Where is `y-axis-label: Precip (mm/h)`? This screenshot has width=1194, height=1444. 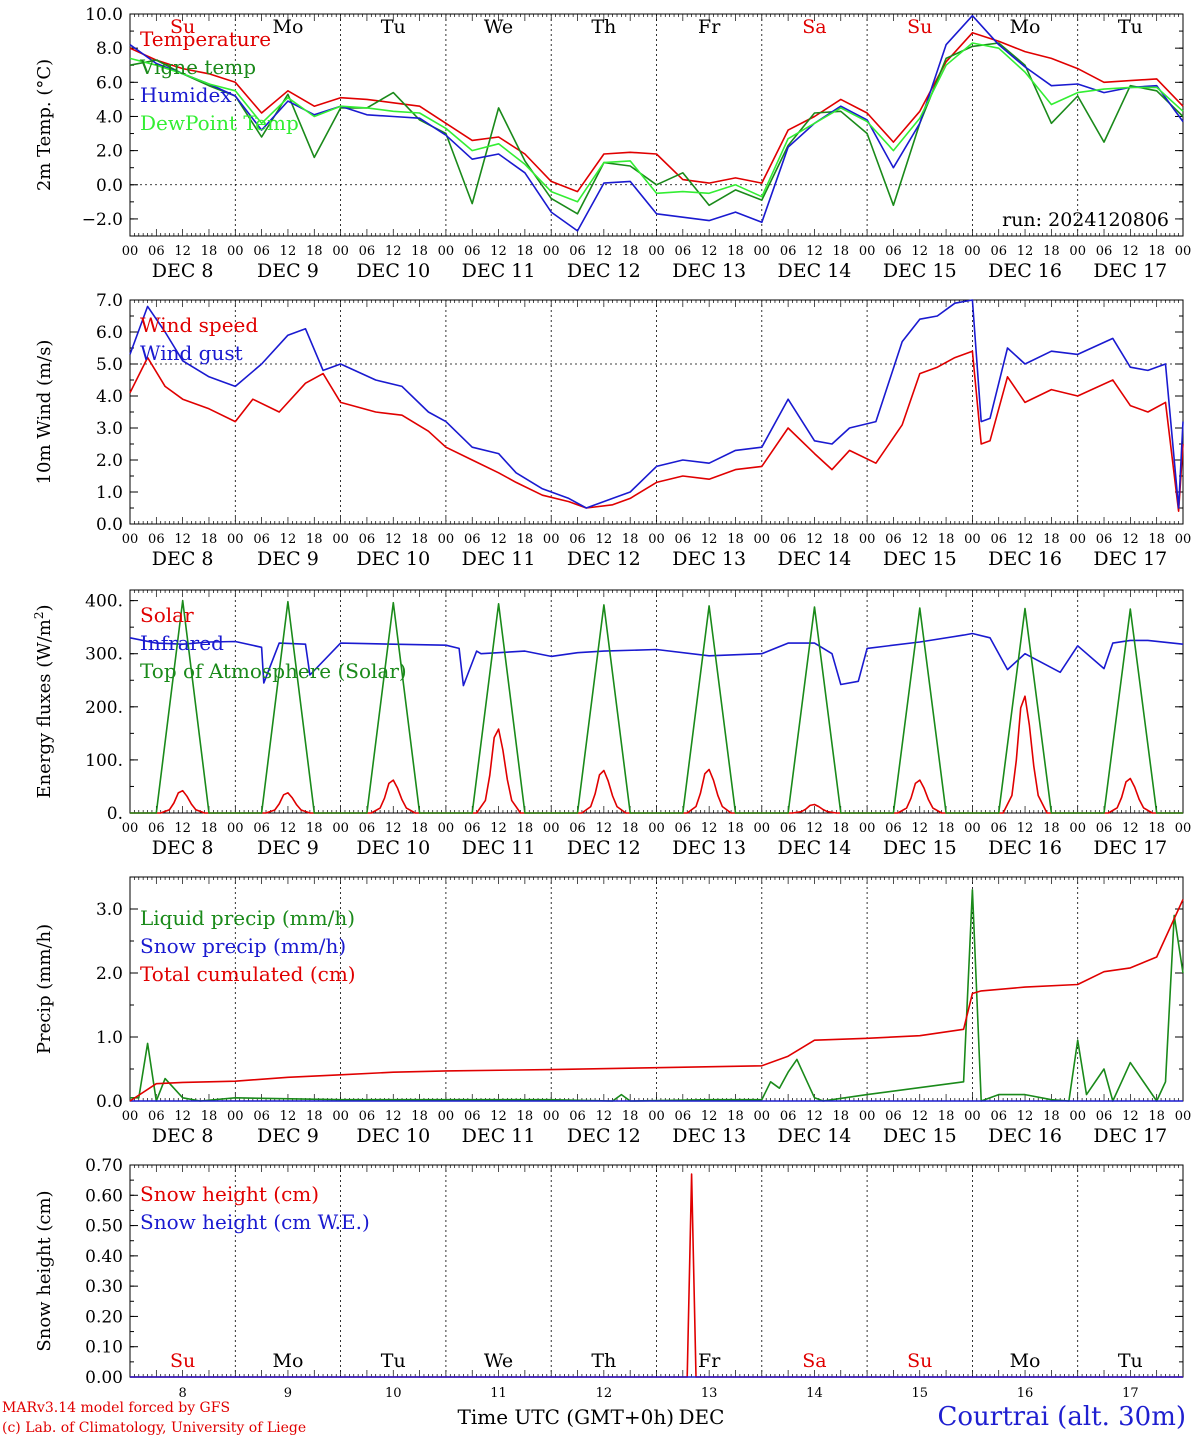
y-axis-label: Precip (mm/h) is located at coordinates (44, 989).